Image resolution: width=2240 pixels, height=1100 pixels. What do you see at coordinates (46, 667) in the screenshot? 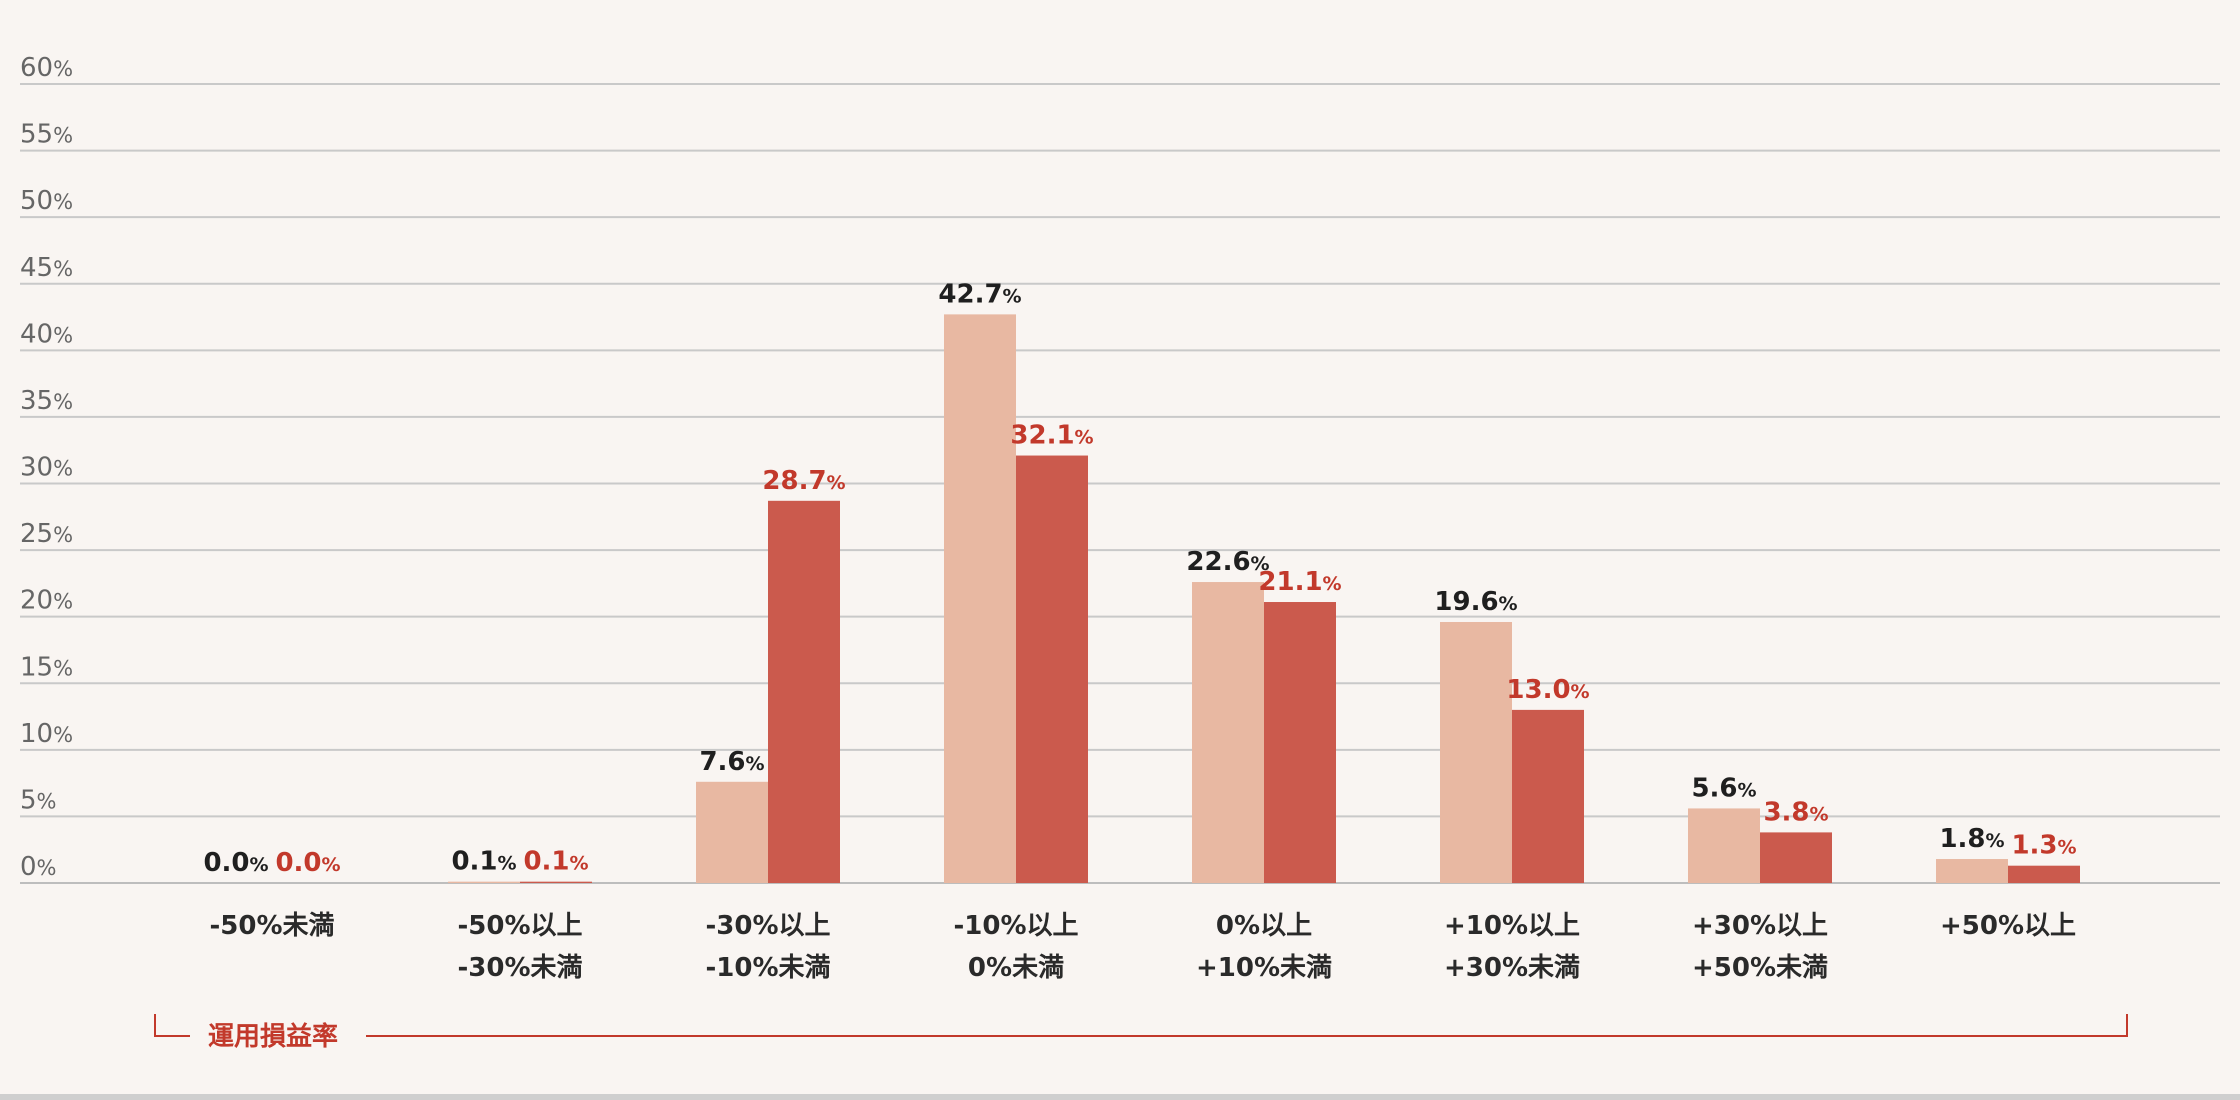
I see `y-tick-label: 15%` at bounding box center [46, 667].